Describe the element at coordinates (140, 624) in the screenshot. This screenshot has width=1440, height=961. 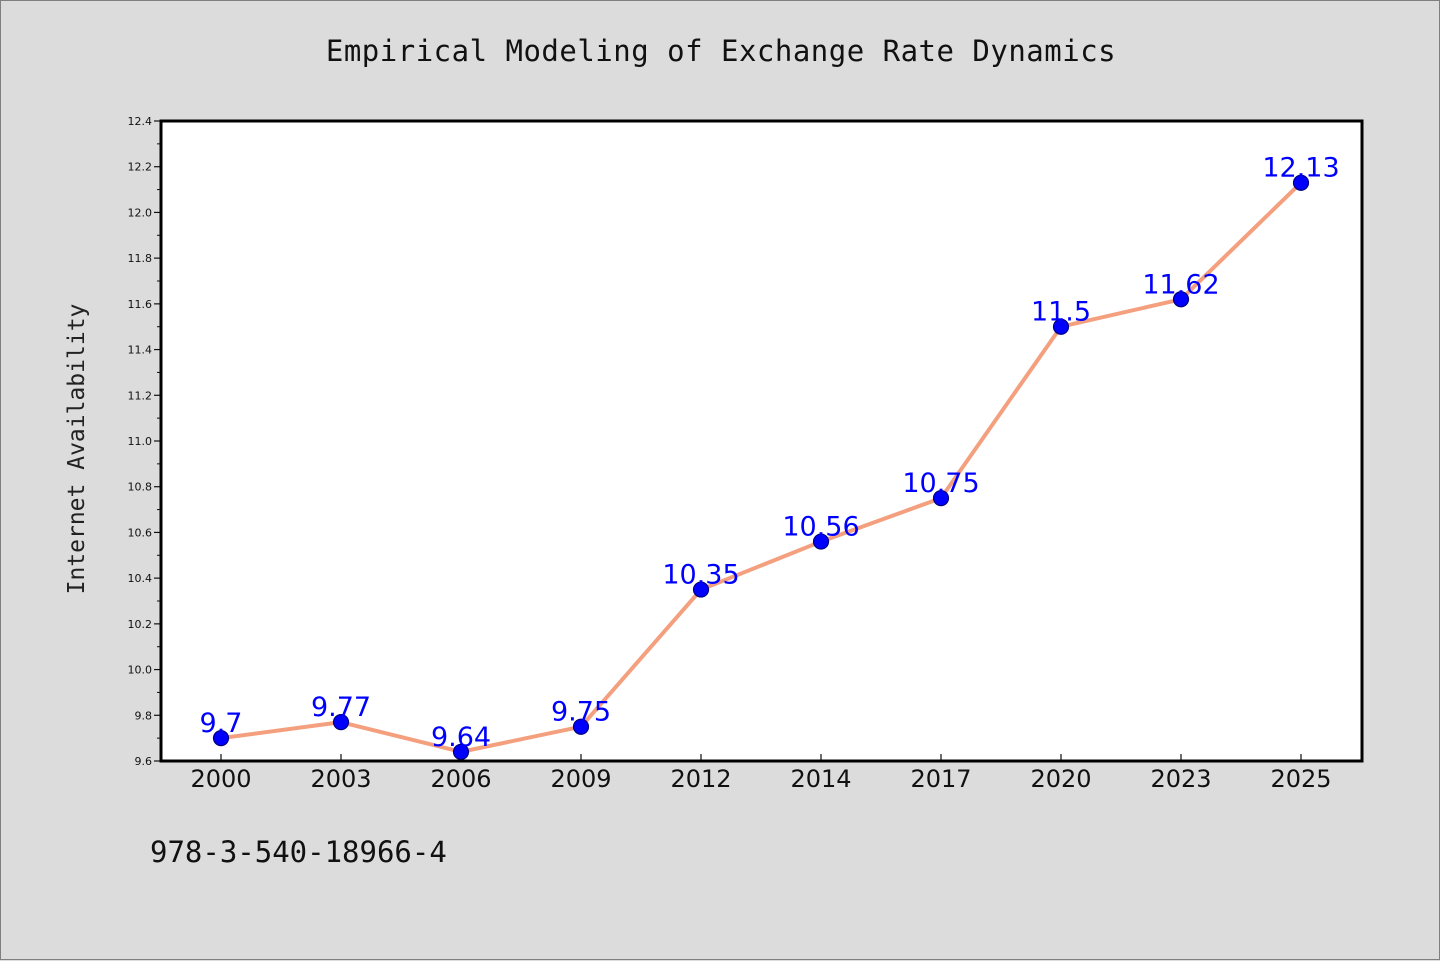
I see `y-tick-label: 10.2` at that location.